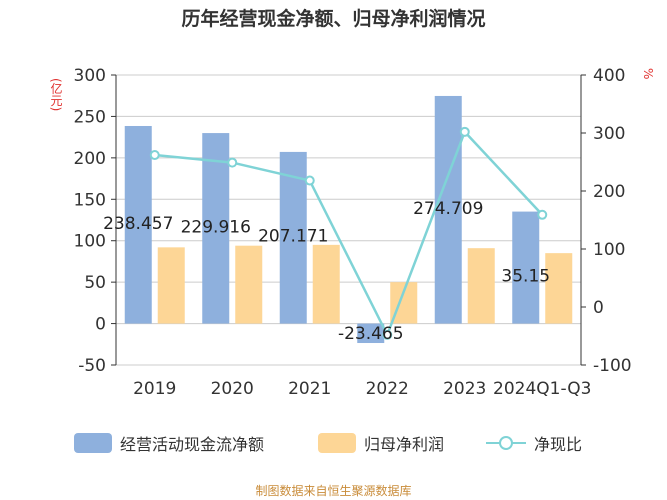  I want to click on bar-data-label: 238.457, so click(138, 224).